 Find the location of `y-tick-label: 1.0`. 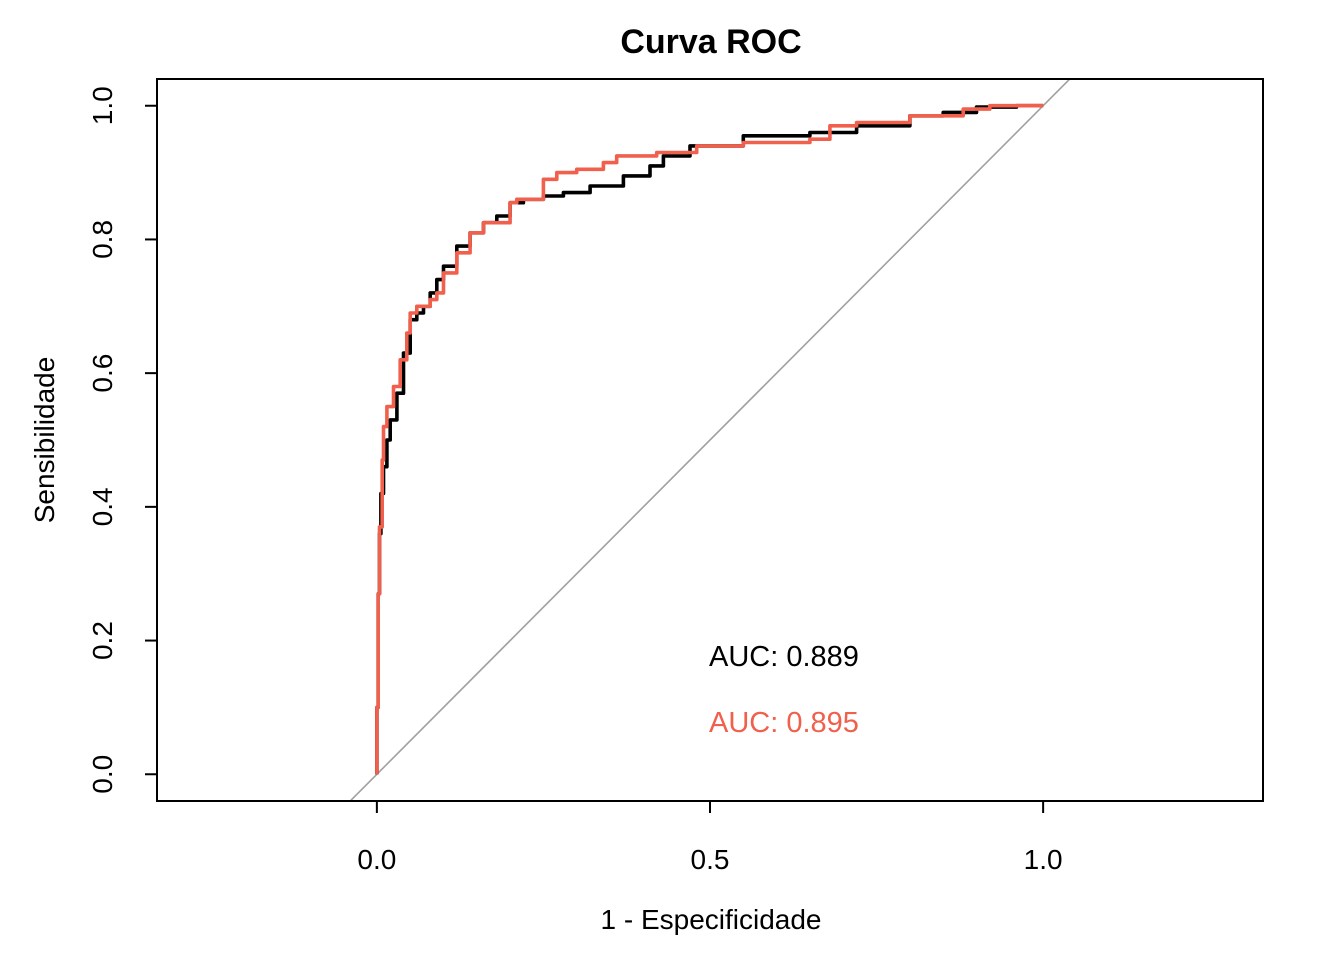

y-tick-label: 1.0 is located at coordinates (102, 105).